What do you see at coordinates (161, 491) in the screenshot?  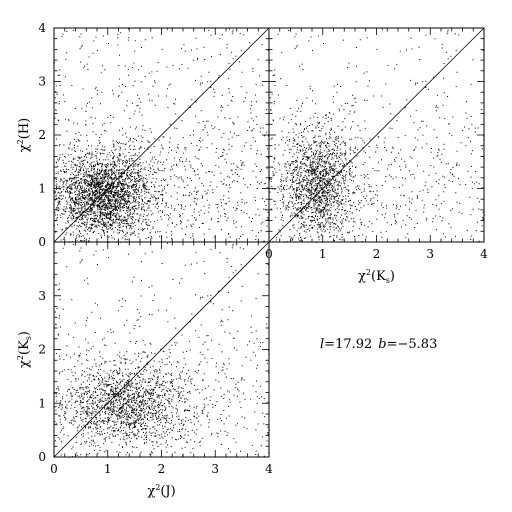 I see `x-axis-label: χ2(J)` at bounding box center [161, 491].